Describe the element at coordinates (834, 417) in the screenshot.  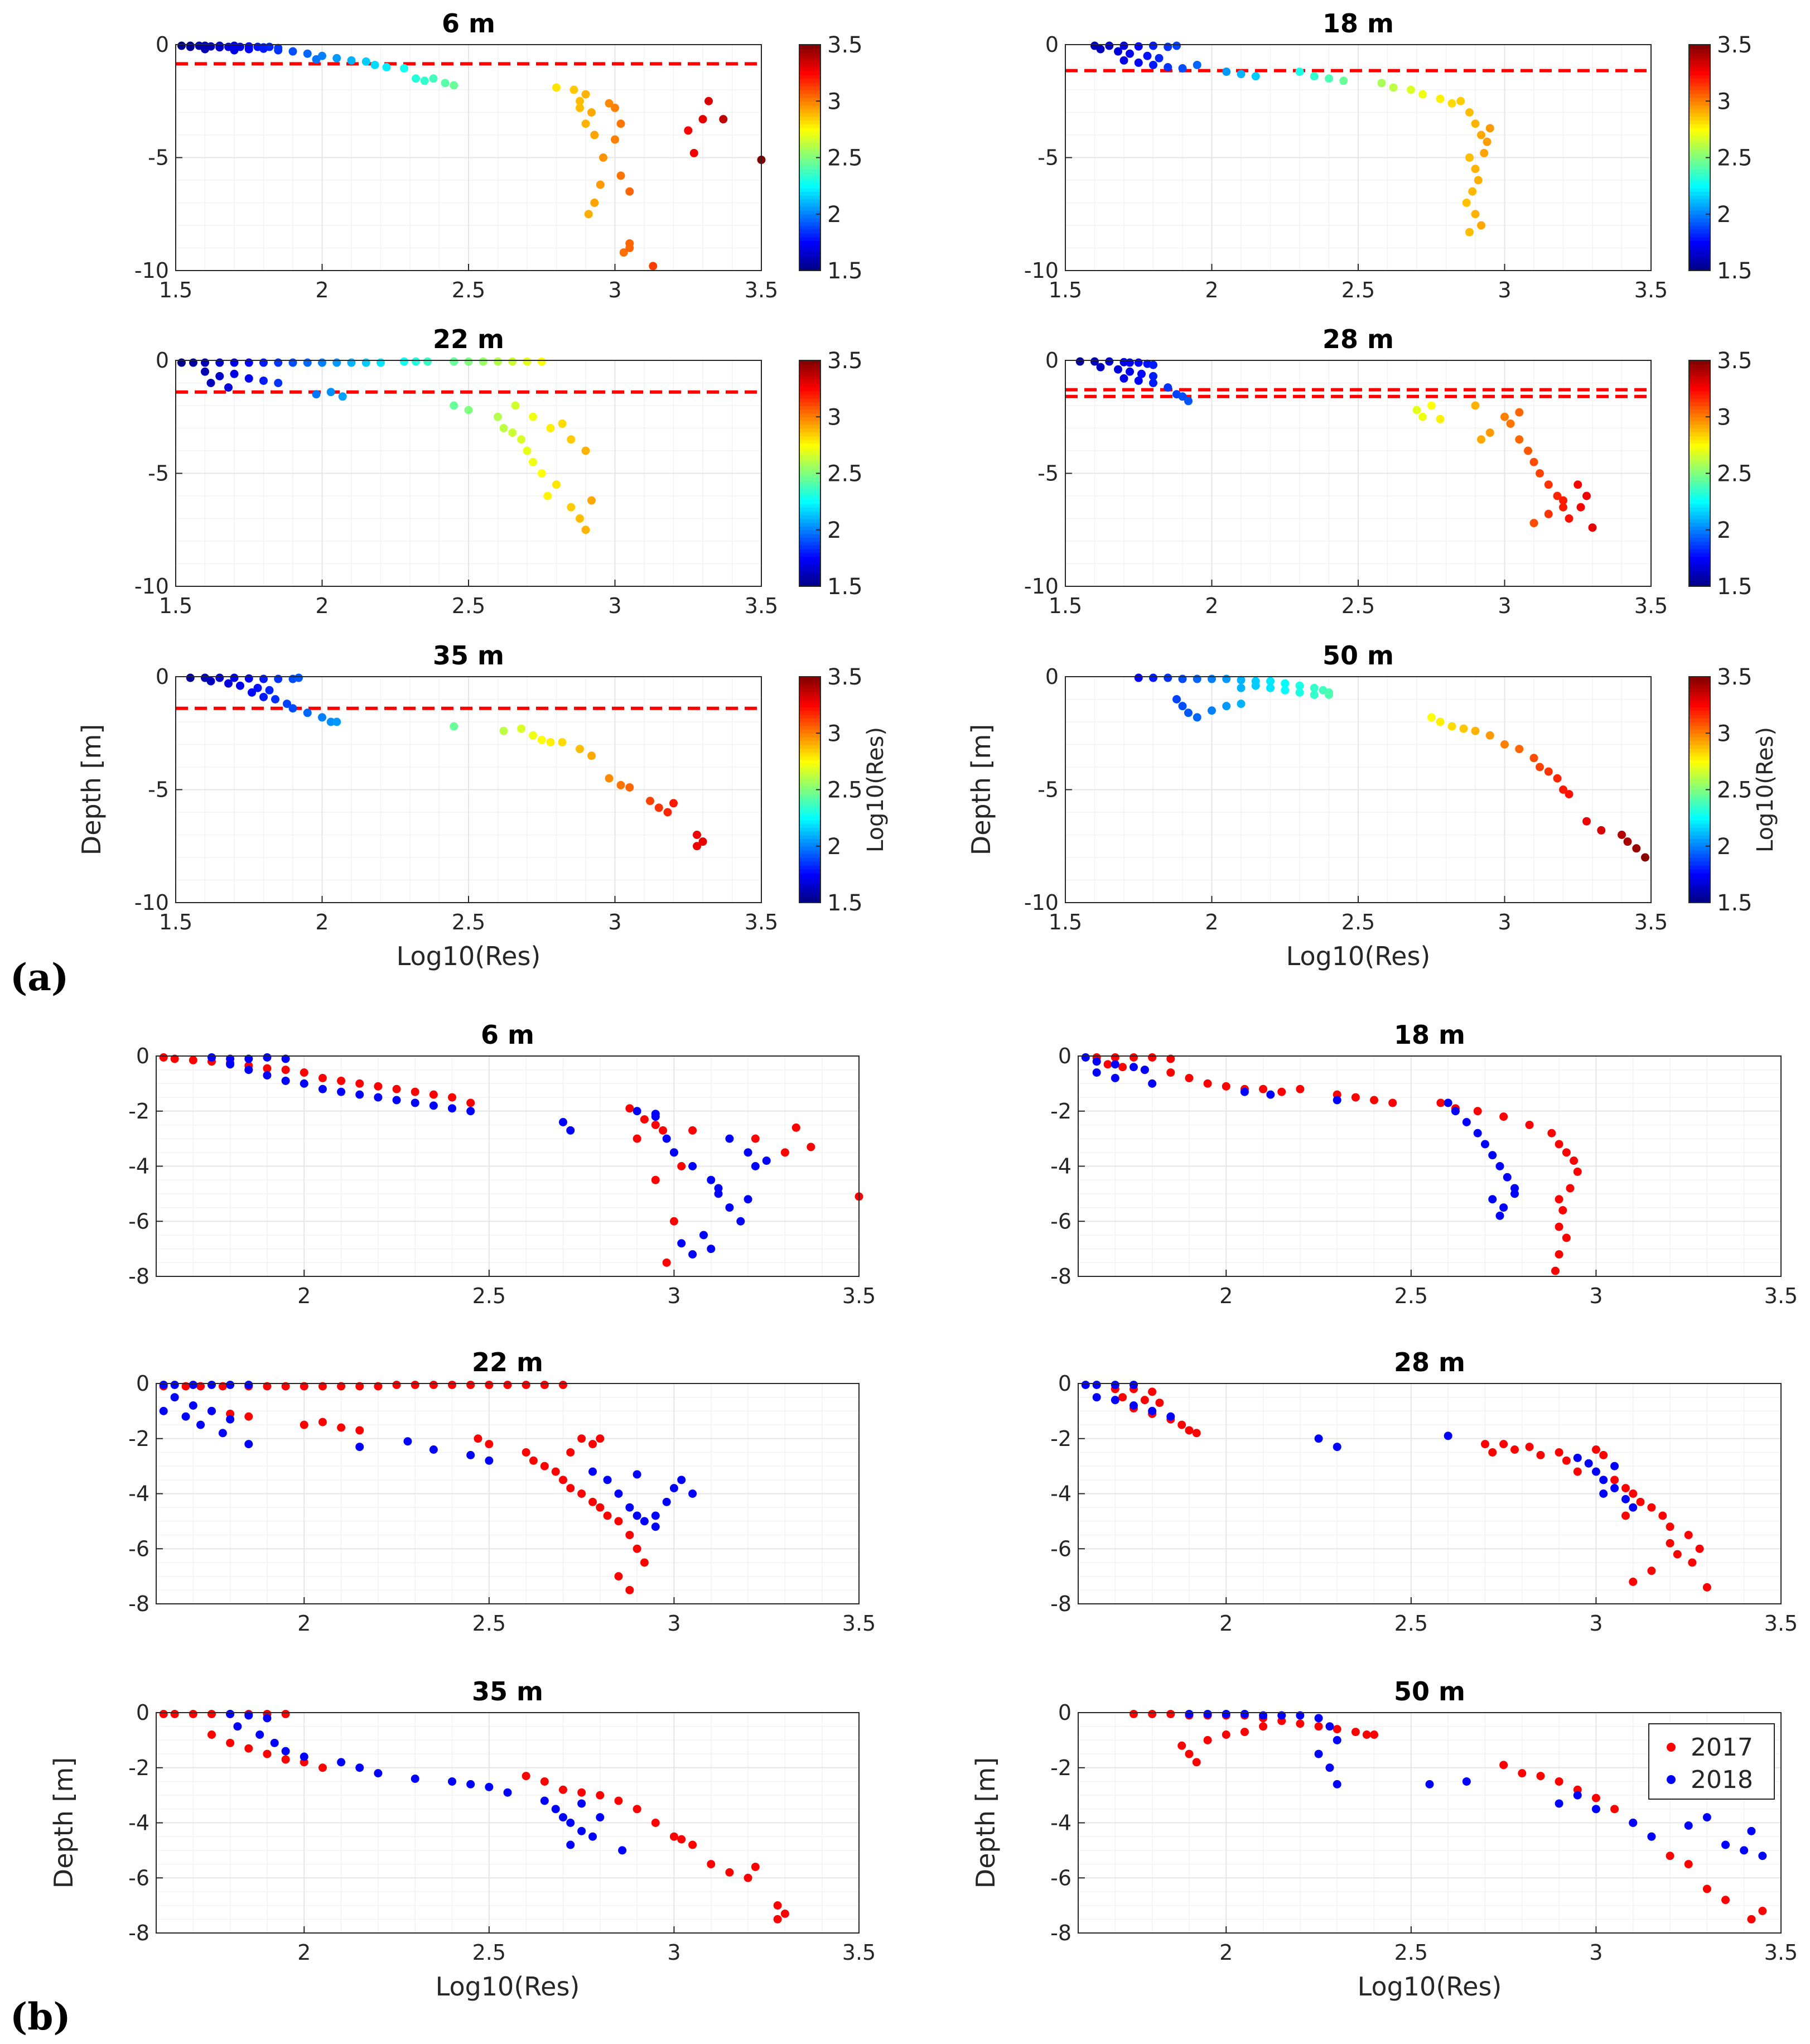
I see `colorbar-tick-label: 3` at that location.